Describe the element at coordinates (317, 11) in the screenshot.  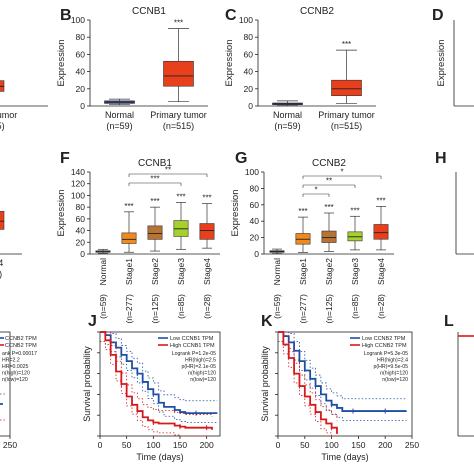
I see `panel-title: CCNB2` at that location.